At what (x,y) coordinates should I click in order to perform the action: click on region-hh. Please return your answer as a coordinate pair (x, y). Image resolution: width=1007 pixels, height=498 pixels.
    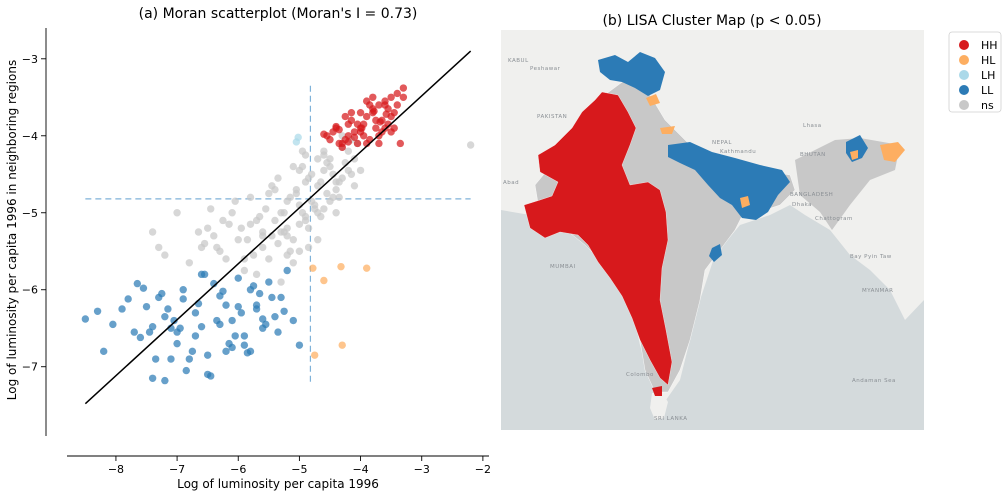
    Looking at the image, I should click on (598, 238).